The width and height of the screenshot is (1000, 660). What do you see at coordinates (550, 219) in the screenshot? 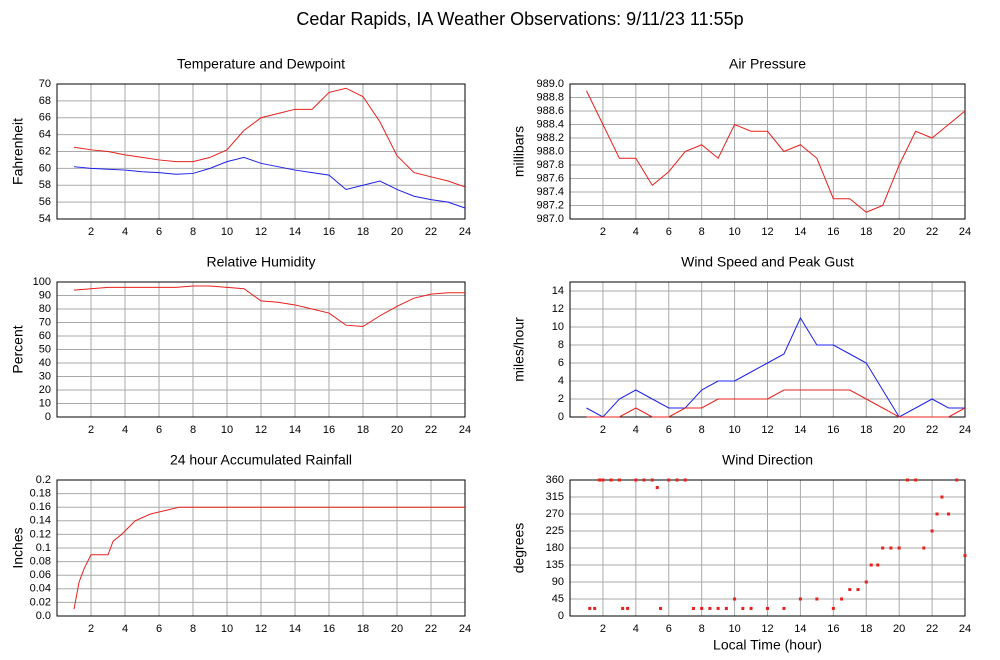
I see `y-tick-label: 987.0` at bounding box center [550, 219].